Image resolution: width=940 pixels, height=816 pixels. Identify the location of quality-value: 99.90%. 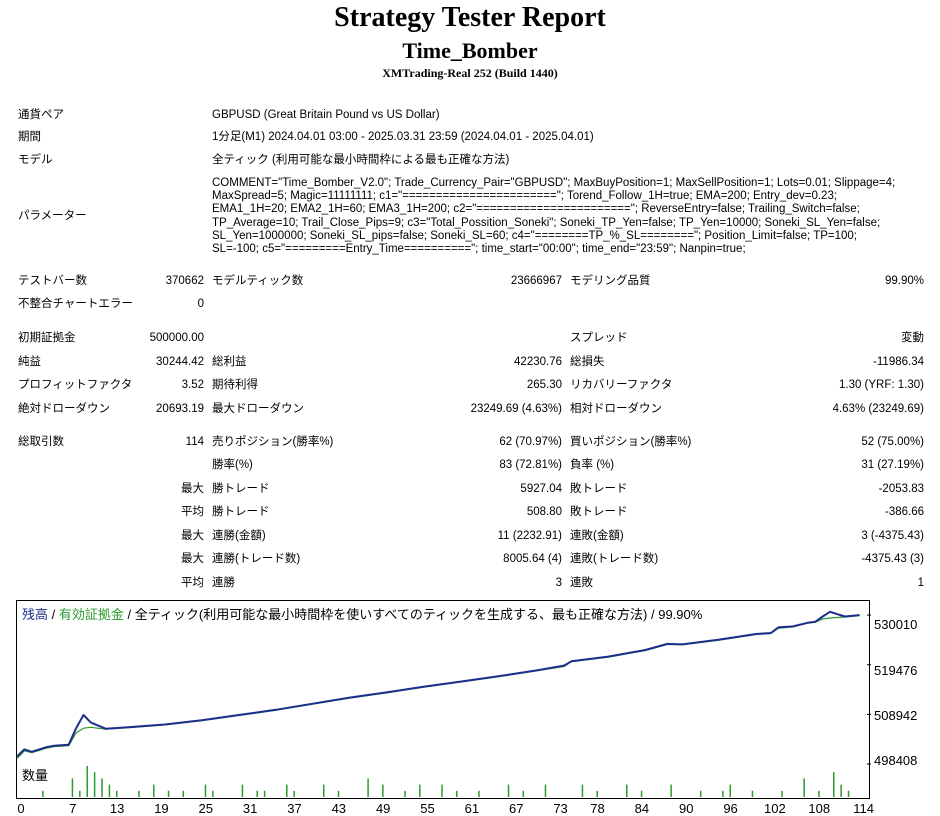
(904, 281).